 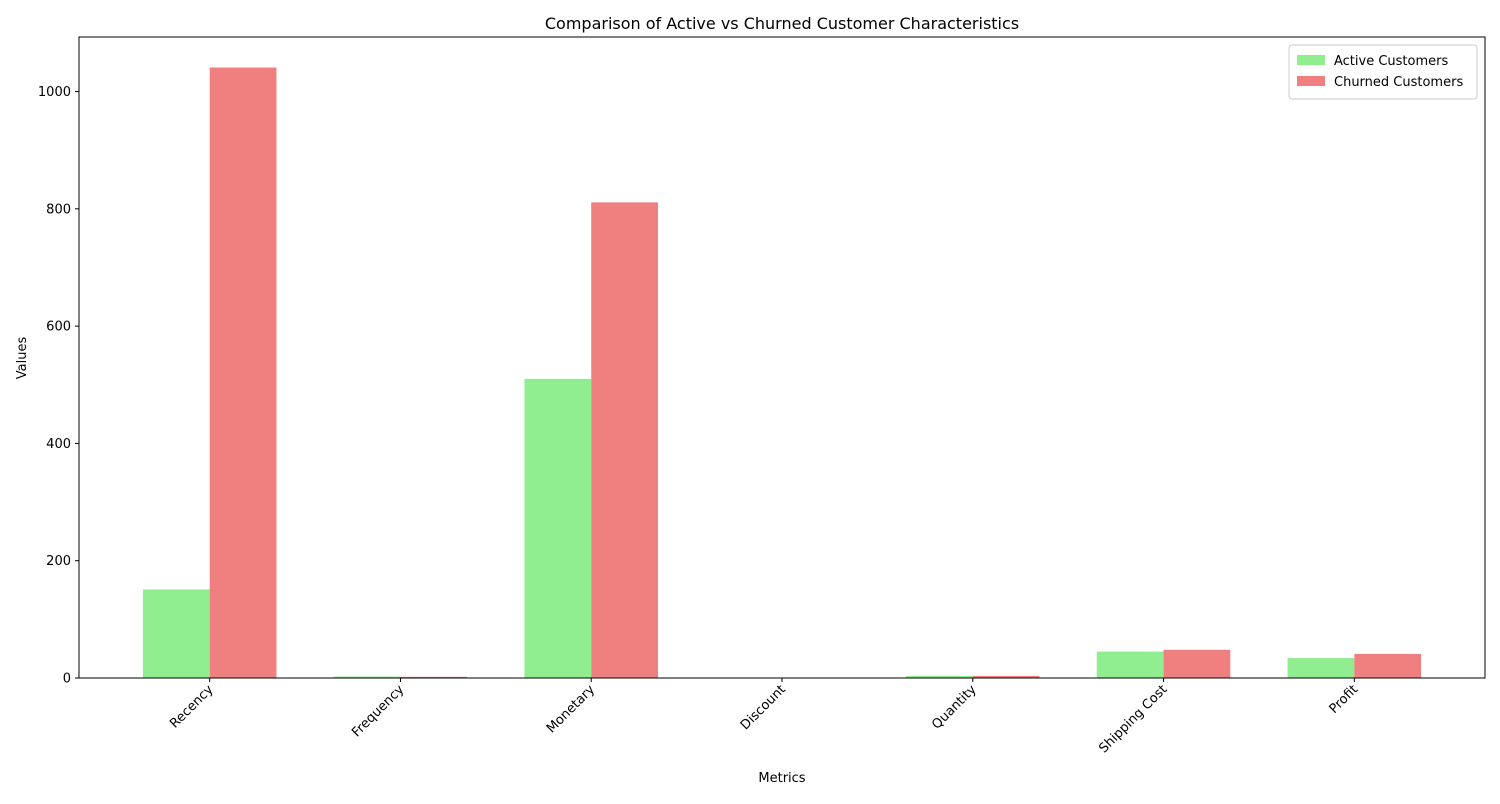 What do you see at coordinates (1321, 668) in the screenshot?
I see `bar-active-profit` at bounding box center [1321, 668].